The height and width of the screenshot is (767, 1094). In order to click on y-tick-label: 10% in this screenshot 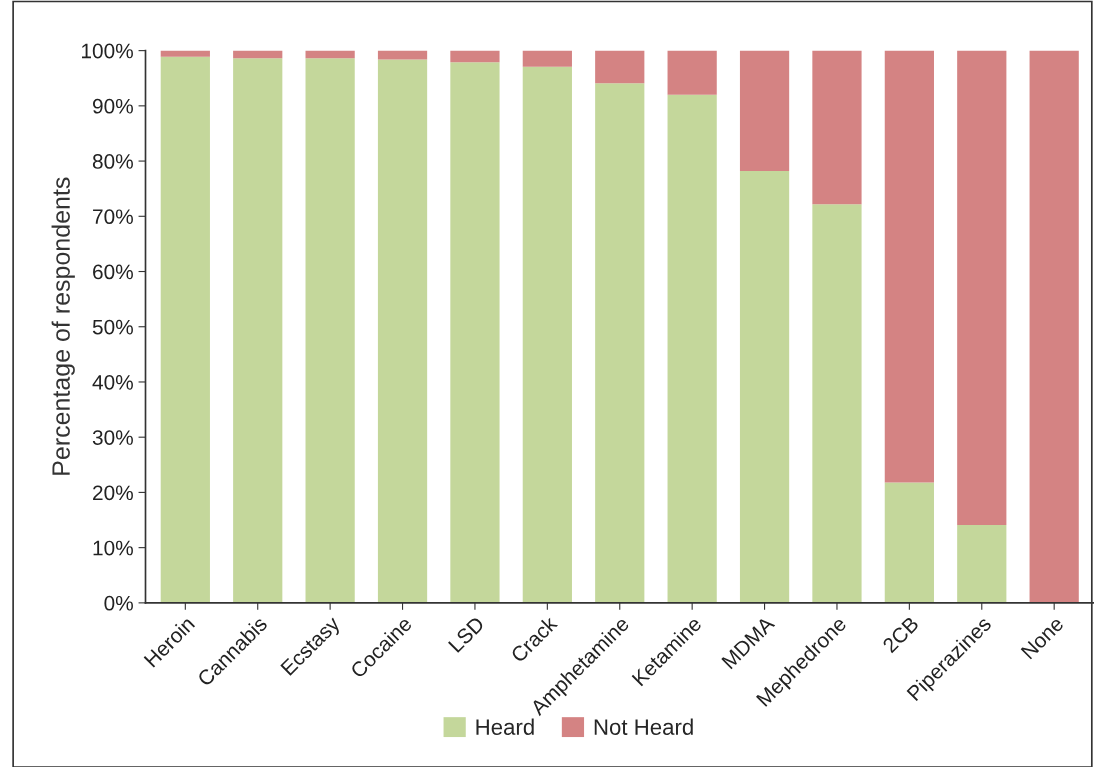, I will do `click(113, 548)`.